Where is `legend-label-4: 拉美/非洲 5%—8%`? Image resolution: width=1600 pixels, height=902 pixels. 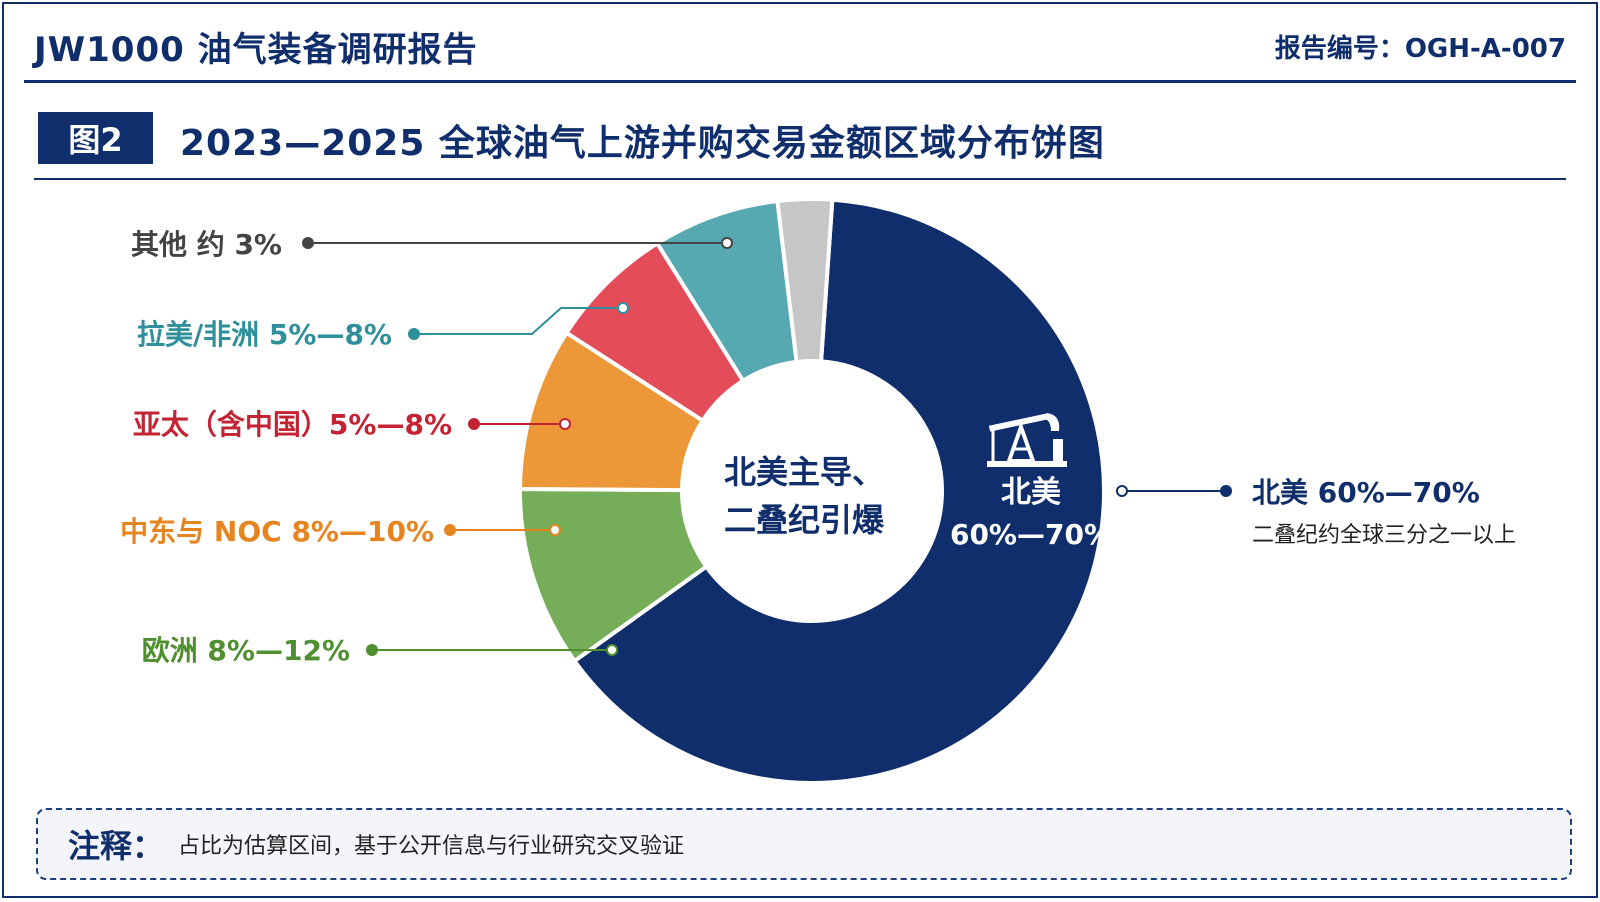 legend-label-4: 拉美/非洲 5%—8% is located at coordinates (264, 334).